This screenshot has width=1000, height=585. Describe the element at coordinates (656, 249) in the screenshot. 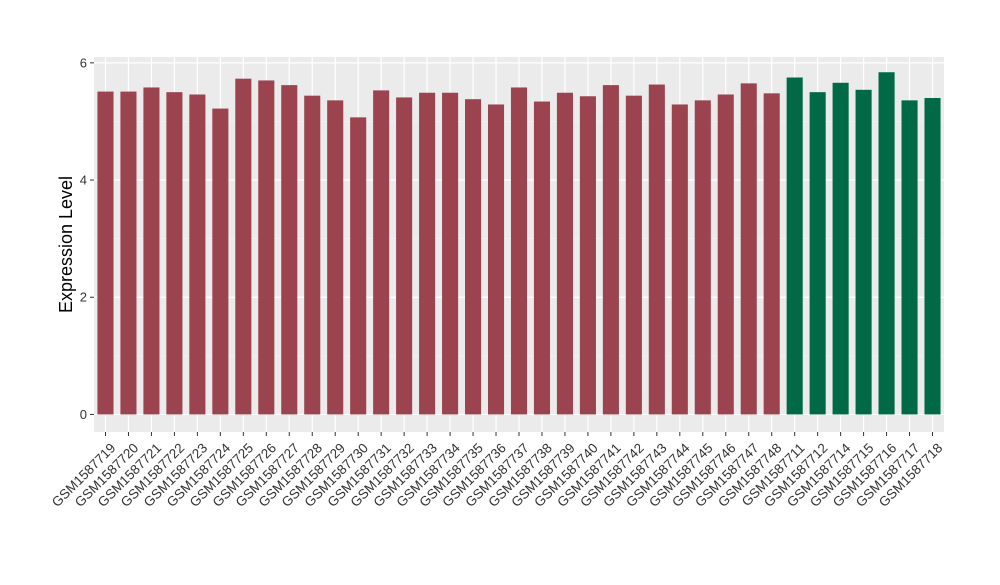

I see `bar-GSM1587743` at that location.